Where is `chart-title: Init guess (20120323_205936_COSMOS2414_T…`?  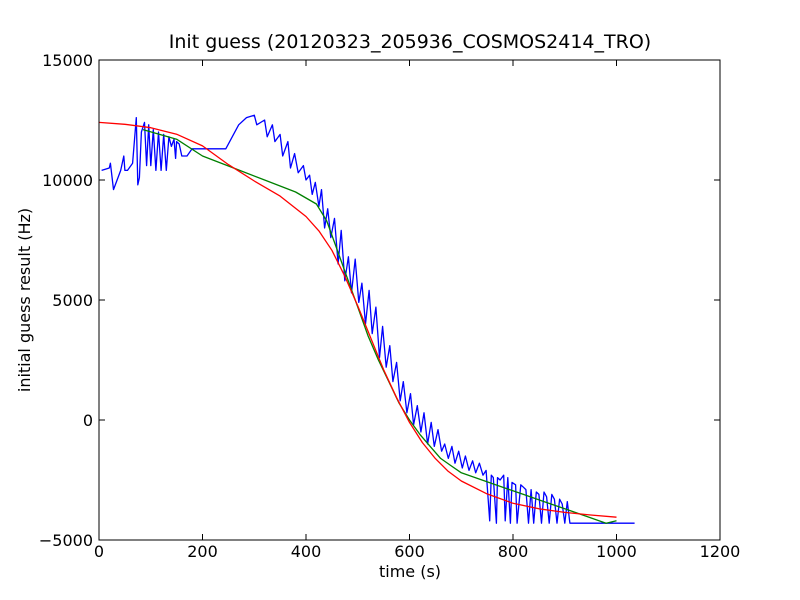
chart-title: Init guess (20120323_205936_COSMOS2414_T… is located at coordinates (410, 42).